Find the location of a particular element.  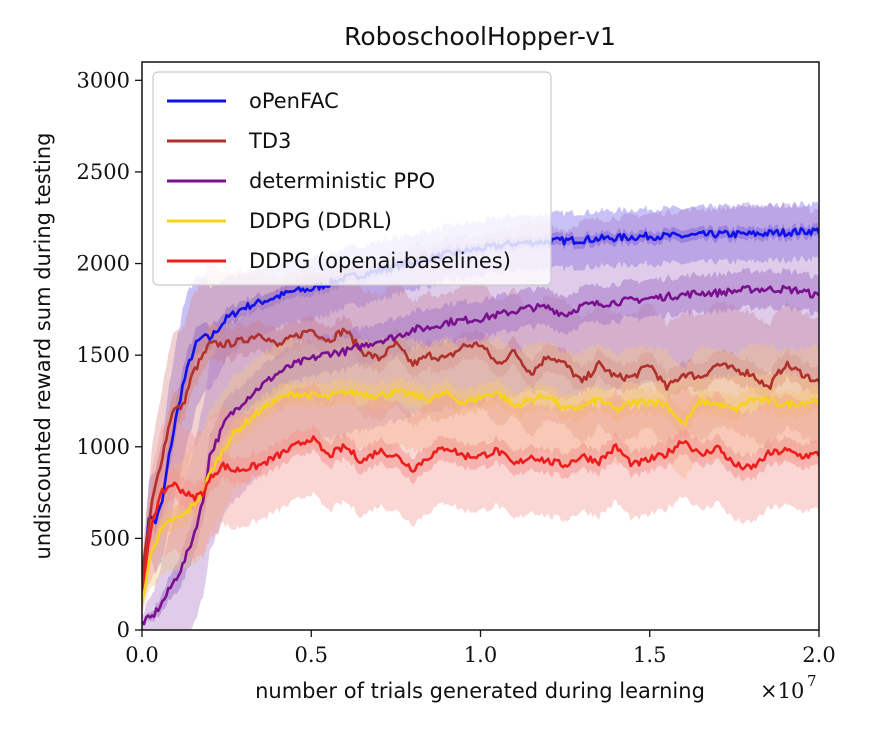

x-axis-multiplier: ×10 7 is located at coordinates (788, 687).